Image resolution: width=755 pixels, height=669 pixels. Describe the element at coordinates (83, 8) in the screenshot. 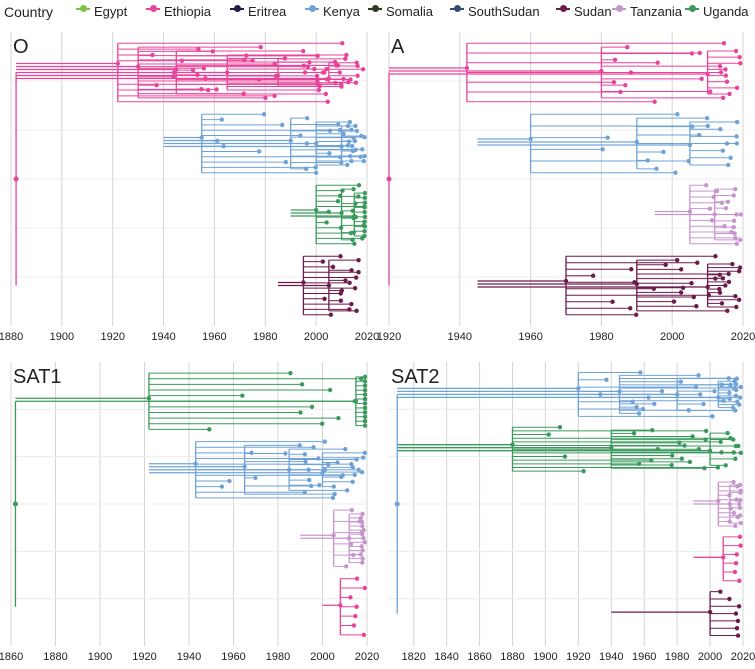

I see `legend-swatch-egypt` at that location.